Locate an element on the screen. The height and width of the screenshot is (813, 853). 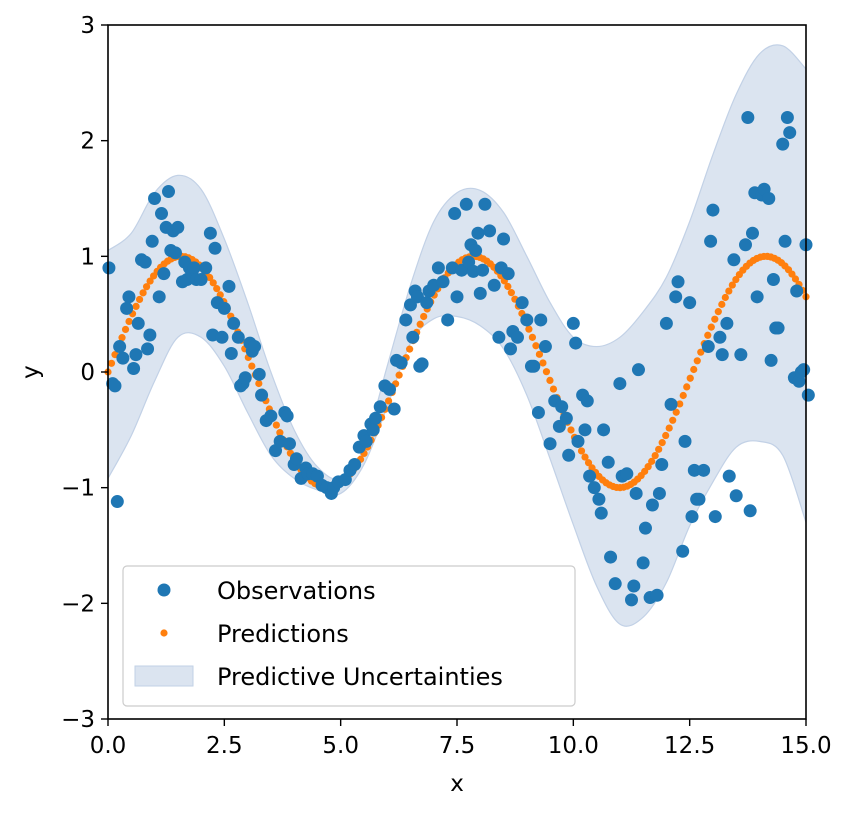
legend-observations-marker is located at coordinates (164, 590).